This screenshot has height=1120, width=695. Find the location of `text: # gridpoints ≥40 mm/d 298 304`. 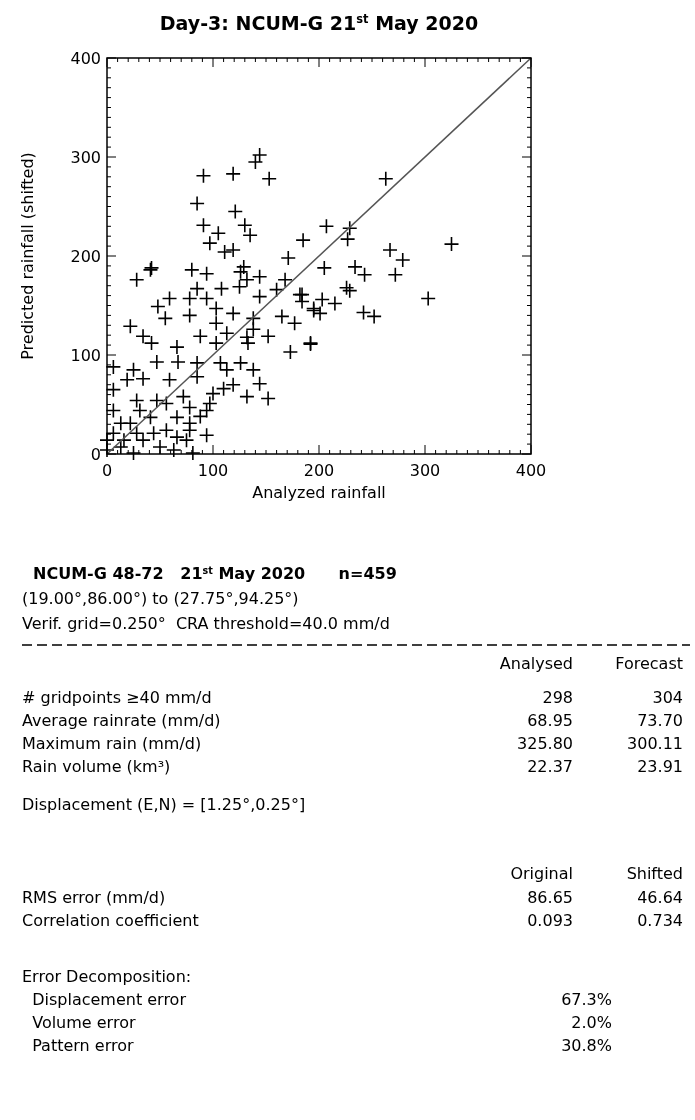

text: # gridpoints ≥40 mm/d 298 304 is located at coordinates (352, 697).